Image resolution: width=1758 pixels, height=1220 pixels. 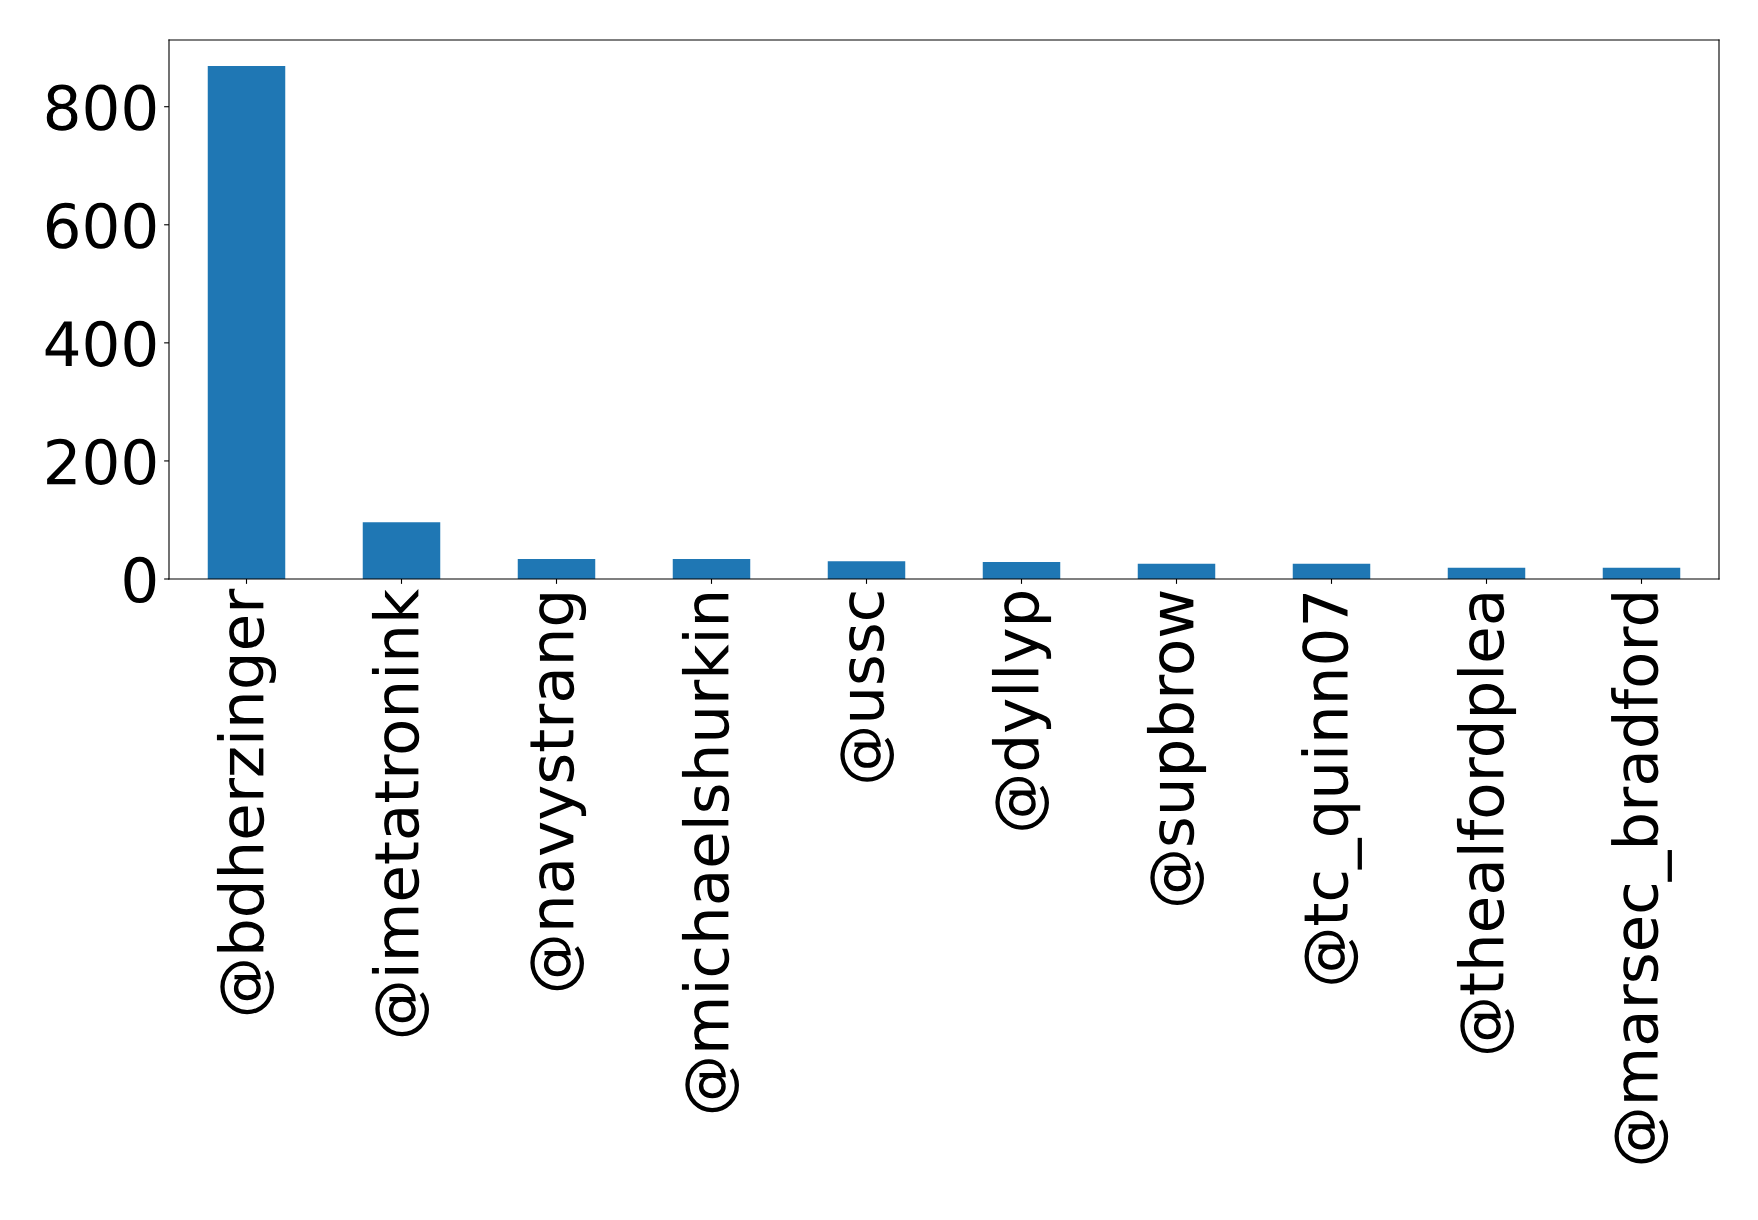 What do you see at coordinates (1021, 711) in the screenshot?
I see `x-tick-label: @dyllyp` at bounding box center [1021, 711].